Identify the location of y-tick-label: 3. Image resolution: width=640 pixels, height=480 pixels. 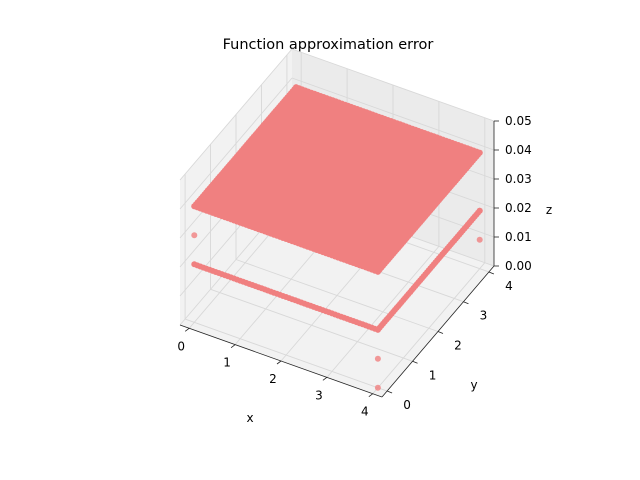
(484, 316).